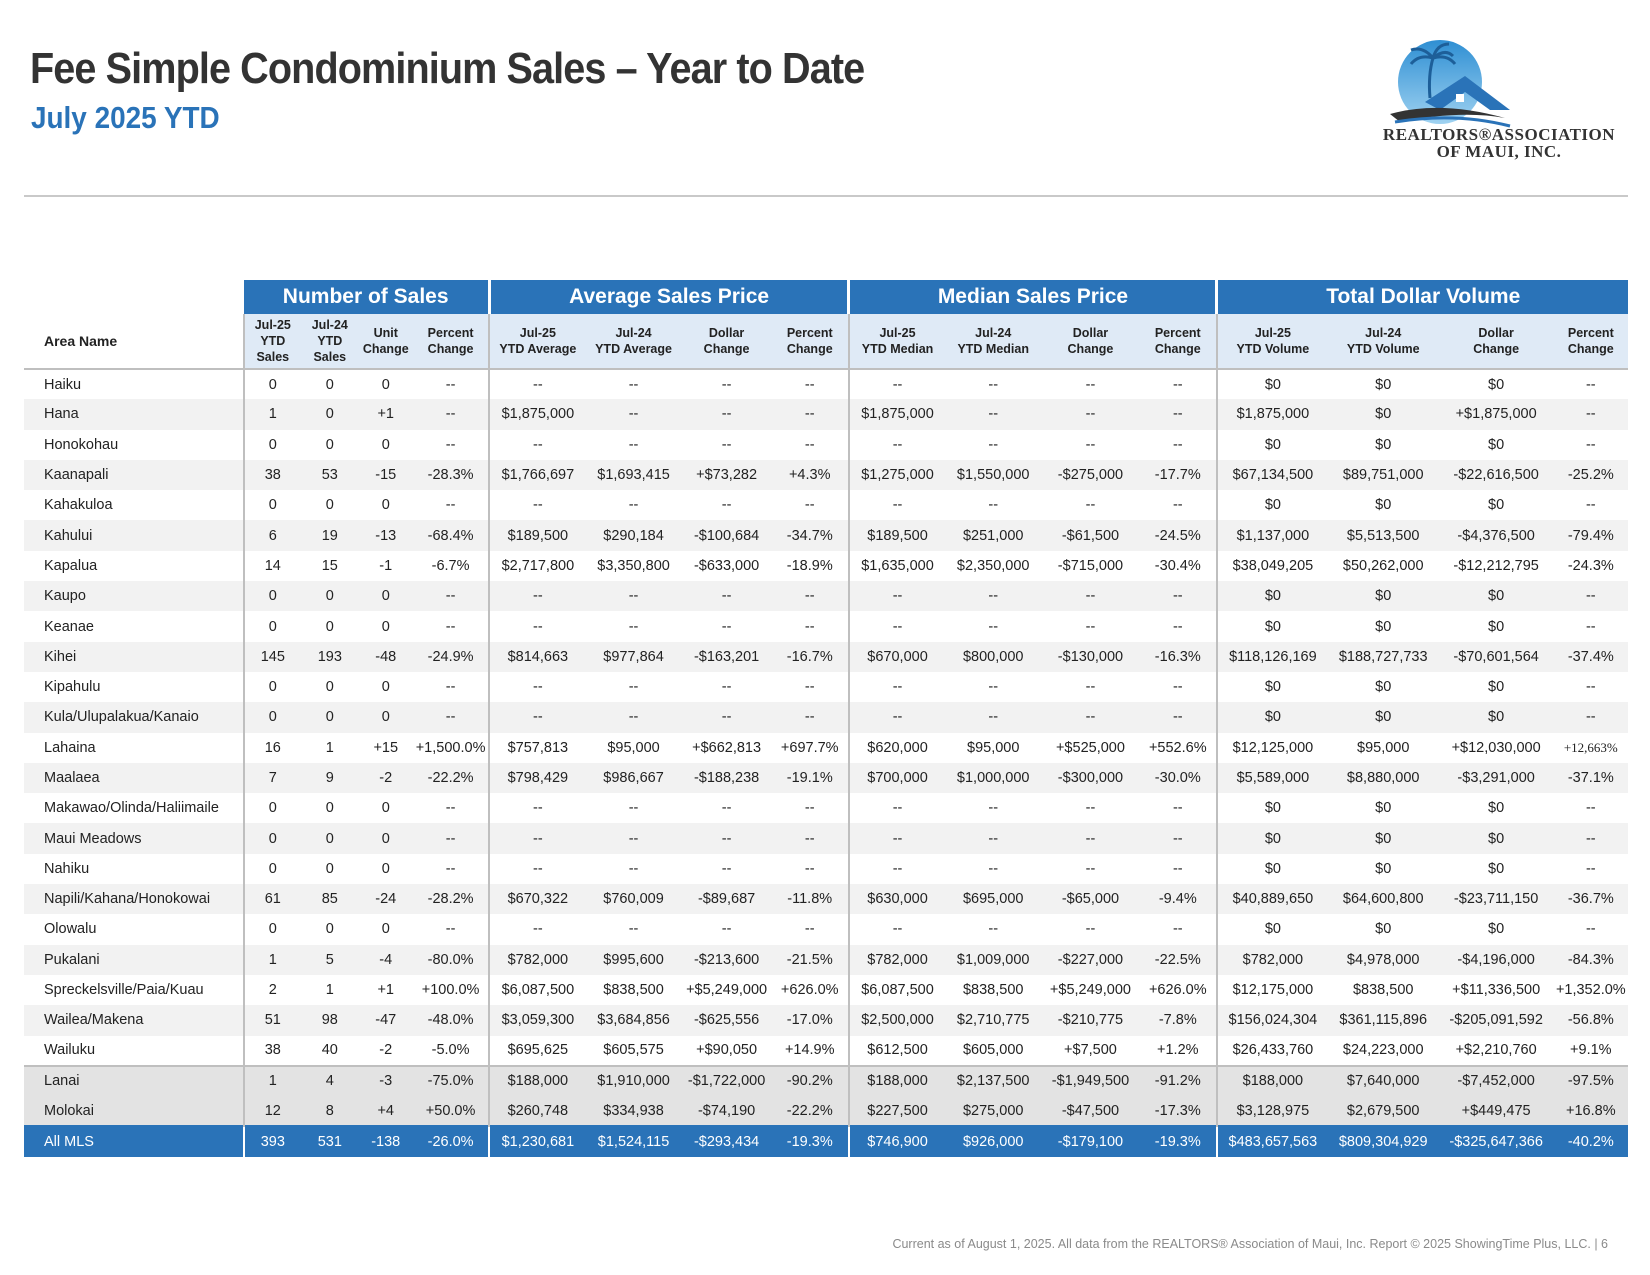 This screenshot has height=1275, width=1650. What do you see at coordinates (1090, 899) in the screenshot?
I see `value-cell: -$65,000` at bounding box center [1090, 899].